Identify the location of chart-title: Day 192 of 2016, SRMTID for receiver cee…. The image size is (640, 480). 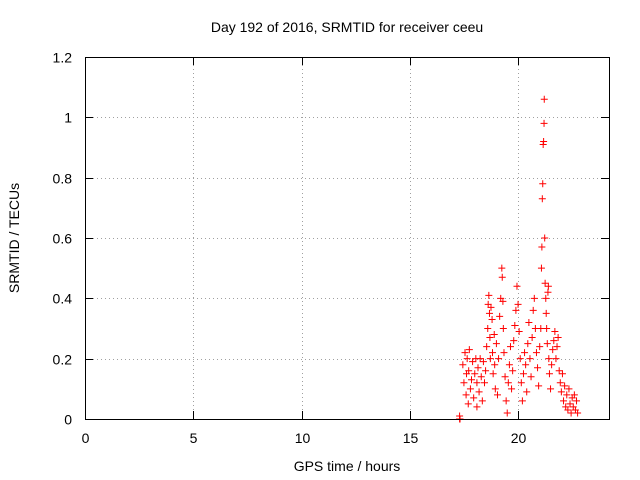
(347, 27).